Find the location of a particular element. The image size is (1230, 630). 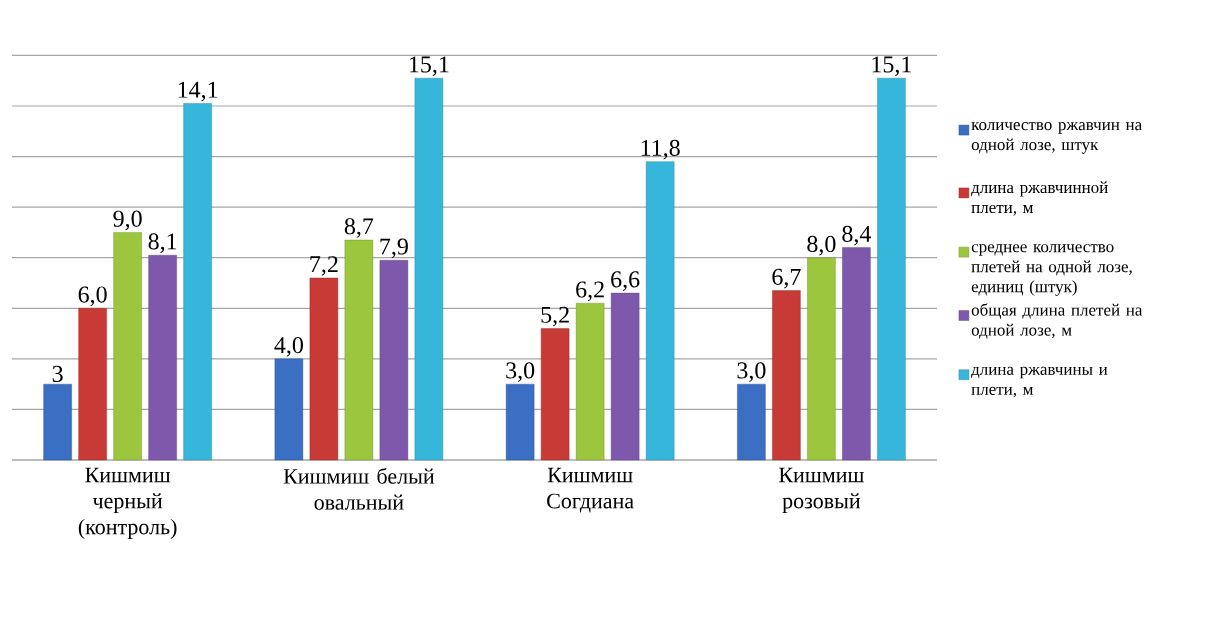

x-tick-label: Кишмиш белый овальный is located at coordinates (359, 488).